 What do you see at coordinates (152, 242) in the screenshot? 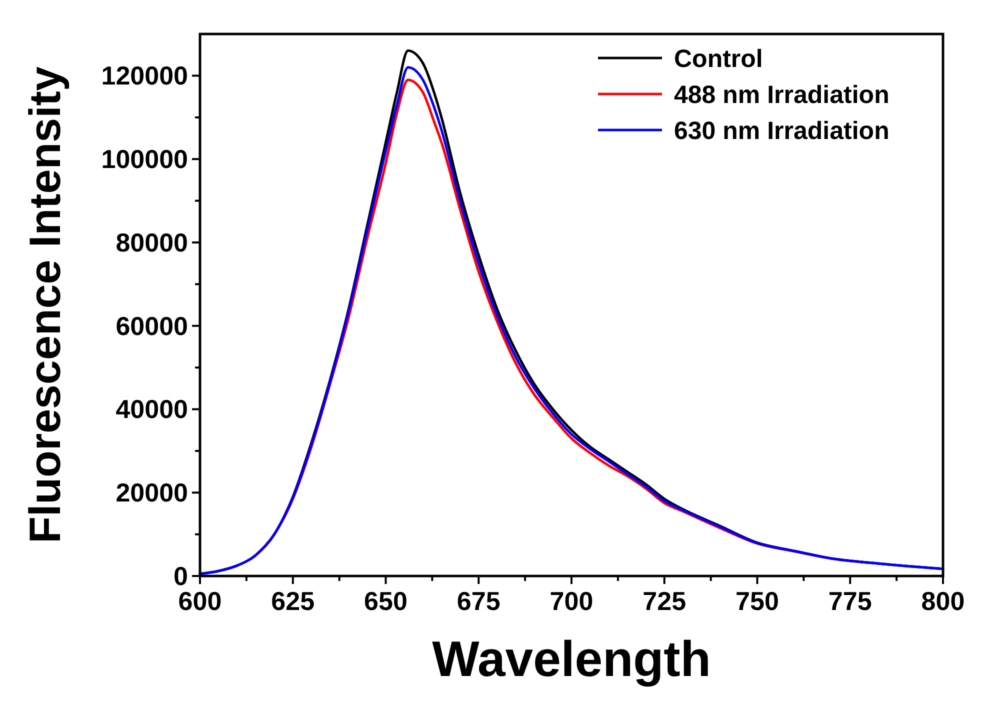
I see `y-tick-label: 80000` at bounding box center [152, 242].